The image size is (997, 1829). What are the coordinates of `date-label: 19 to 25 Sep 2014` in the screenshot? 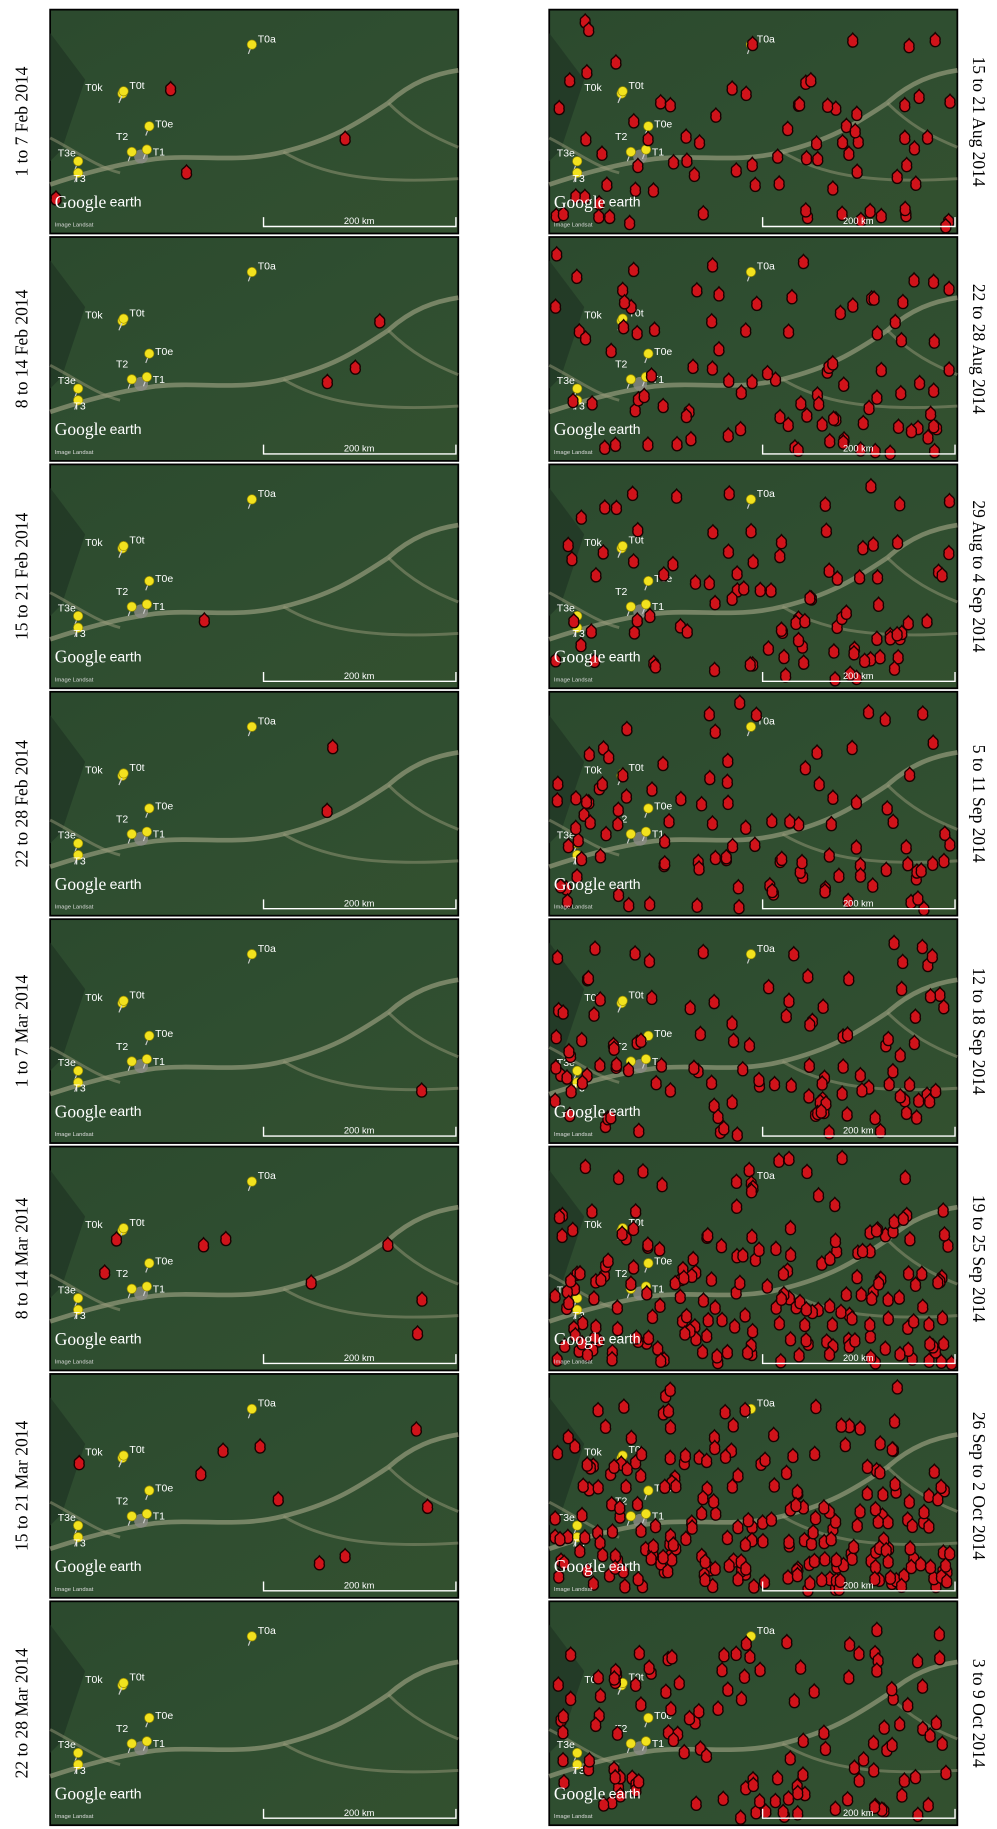 It's located at (979, 1259).